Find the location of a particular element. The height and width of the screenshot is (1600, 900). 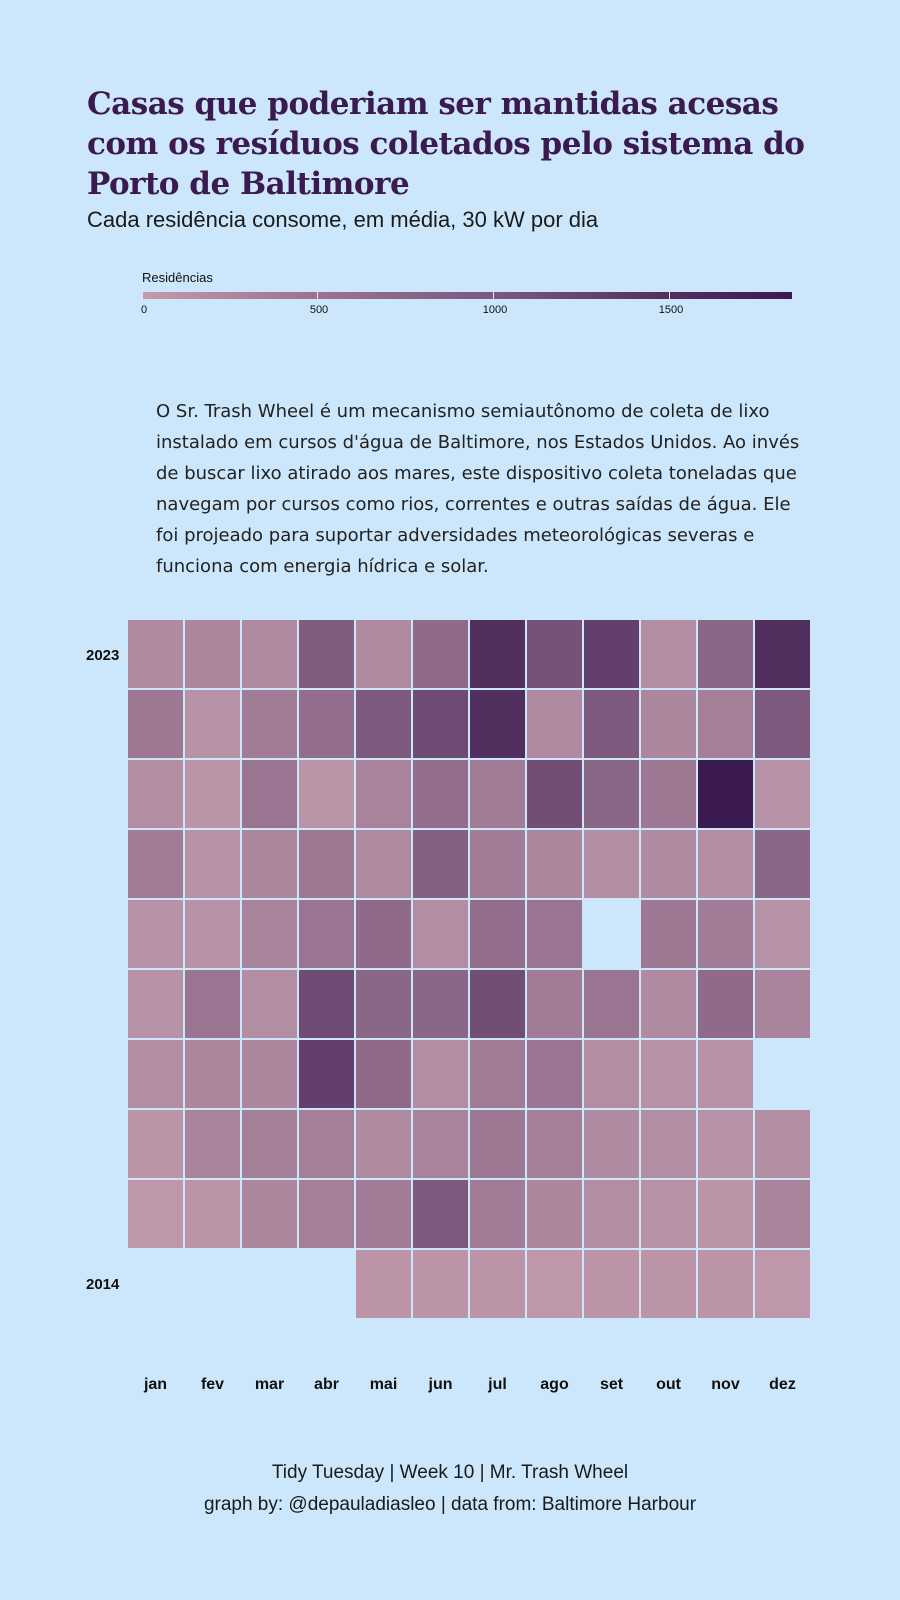

heatmap-cell-2016-jan is located at coordinates (155, 1144).